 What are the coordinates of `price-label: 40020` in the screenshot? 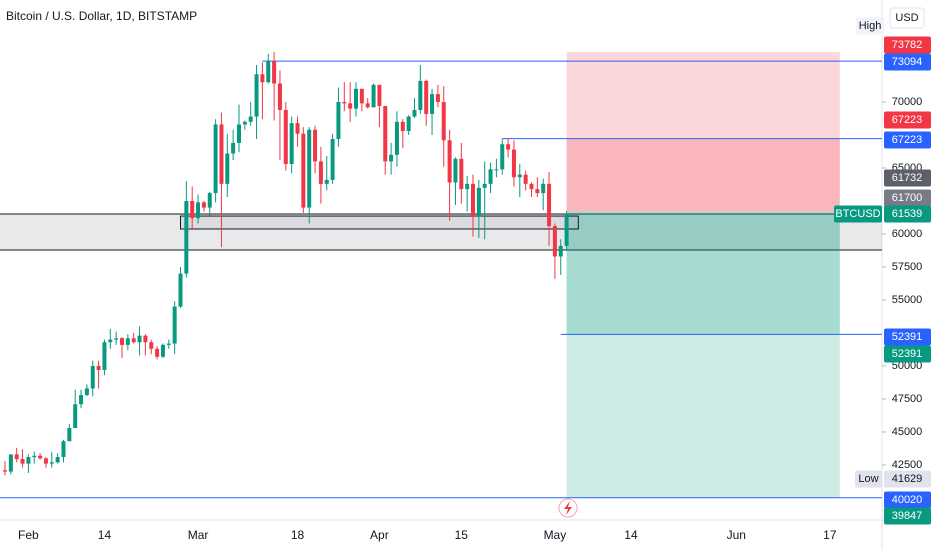 It's located at (907, 500).